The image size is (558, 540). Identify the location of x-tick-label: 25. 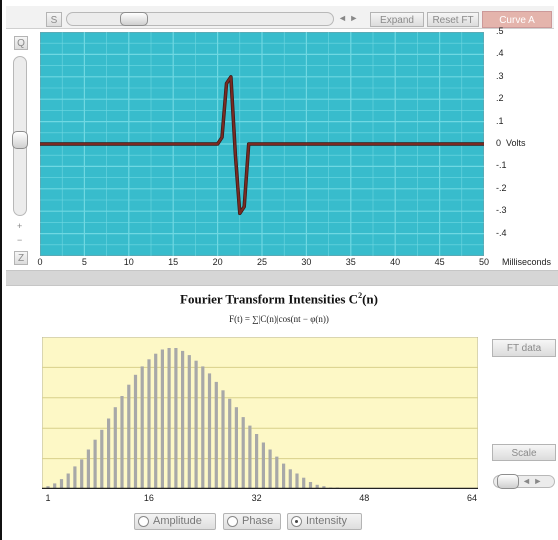
(262, 262).